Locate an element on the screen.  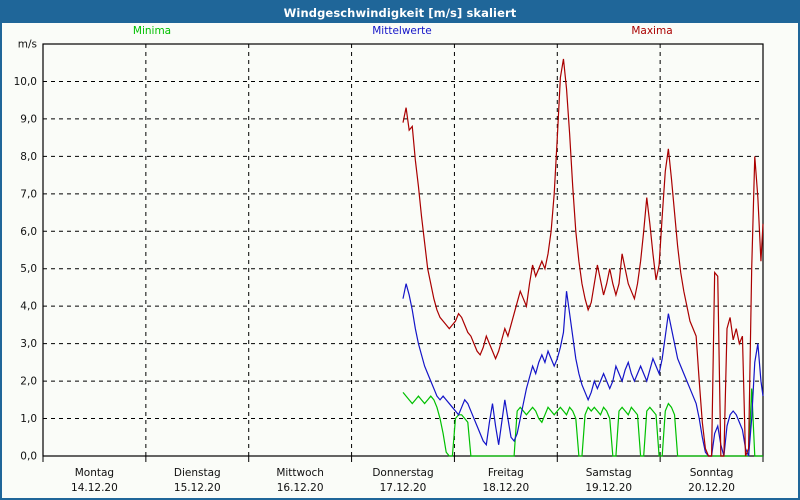
x-axis-day-label: Mittwoch 16.12.20 is located at coordinates (300, 481).